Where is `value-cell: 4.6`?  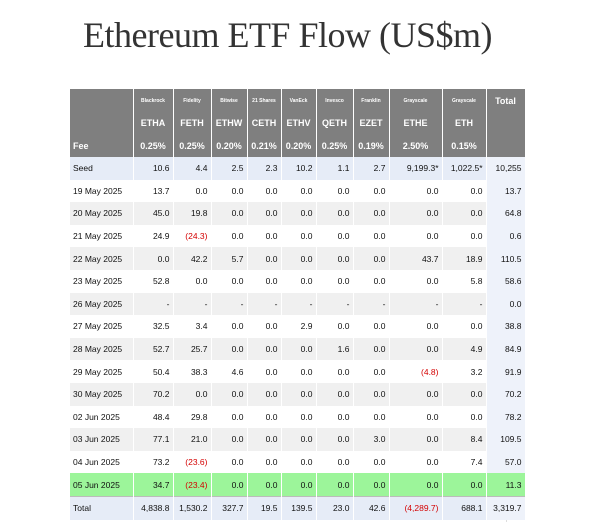 value-cell: 4.6 is located at coordinates (229, 371).